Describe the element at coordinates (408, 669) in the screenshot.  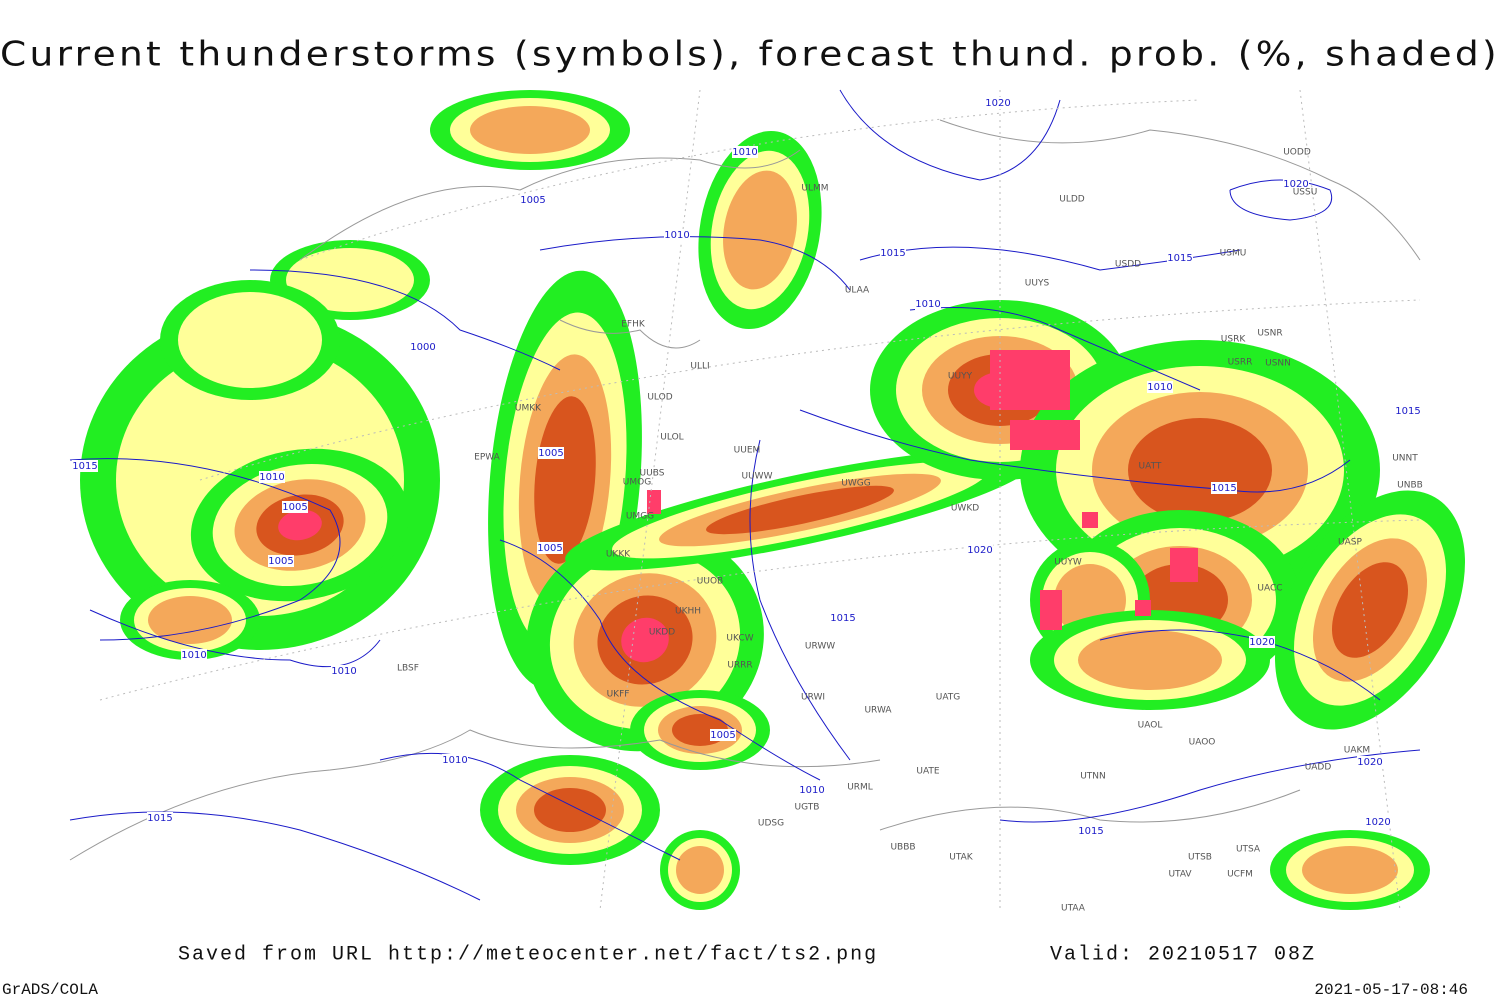
I see `station-label: LBSF` at that location.